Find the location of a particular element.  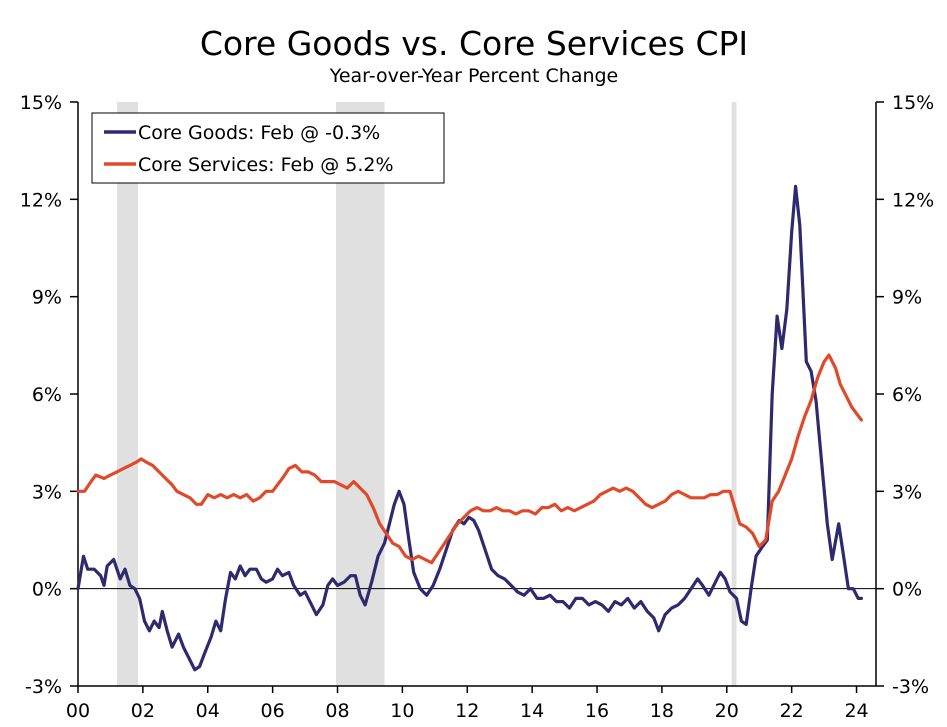

y-tick-label-right: 3% is located at coordinates (907, 492).